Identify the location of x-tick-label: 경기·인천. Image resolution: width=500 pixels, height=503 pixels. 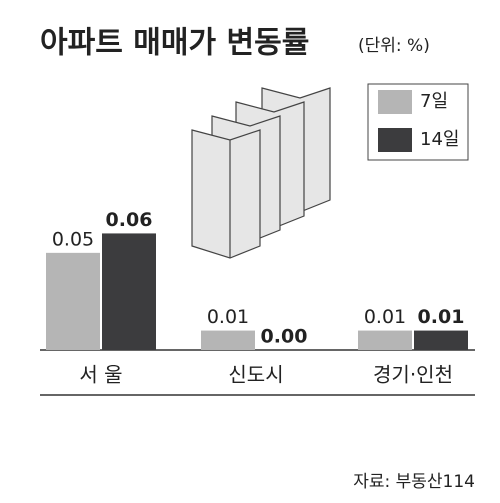
(413, 375).